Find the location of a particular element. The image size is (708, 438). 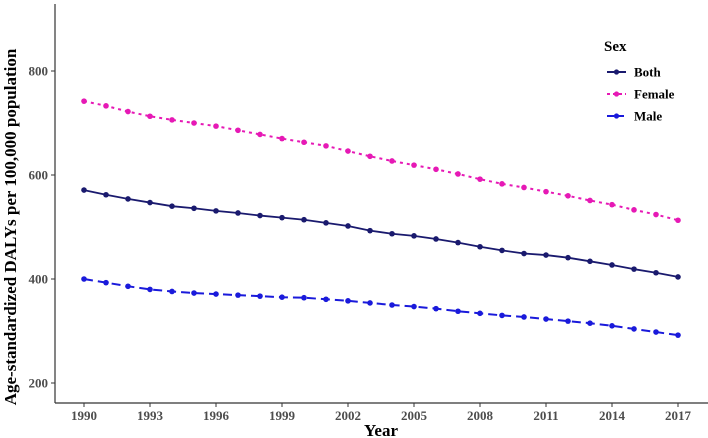

x-axis-title: Year is located at coordinates (381, 429).